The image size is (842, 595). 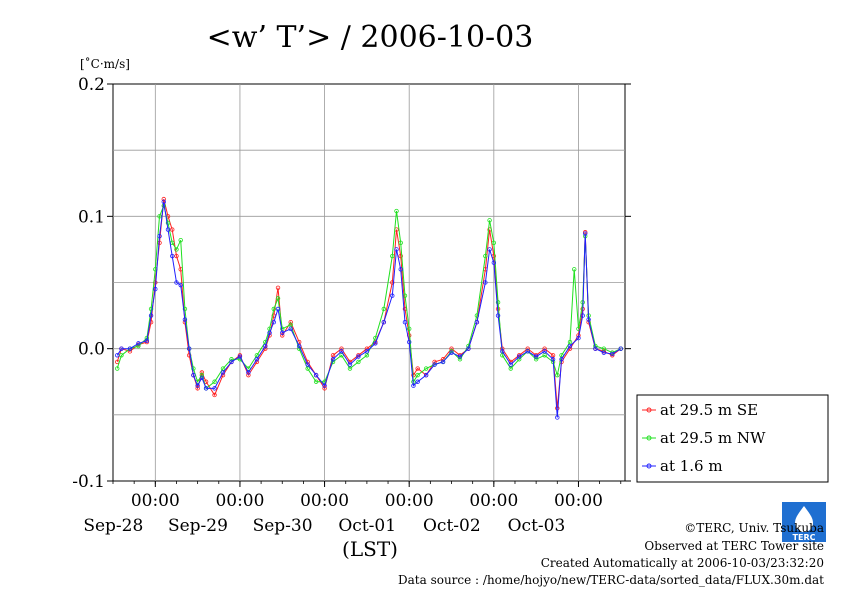 I want to click on x-axis-label: (LST), so click(x=370, y=549).